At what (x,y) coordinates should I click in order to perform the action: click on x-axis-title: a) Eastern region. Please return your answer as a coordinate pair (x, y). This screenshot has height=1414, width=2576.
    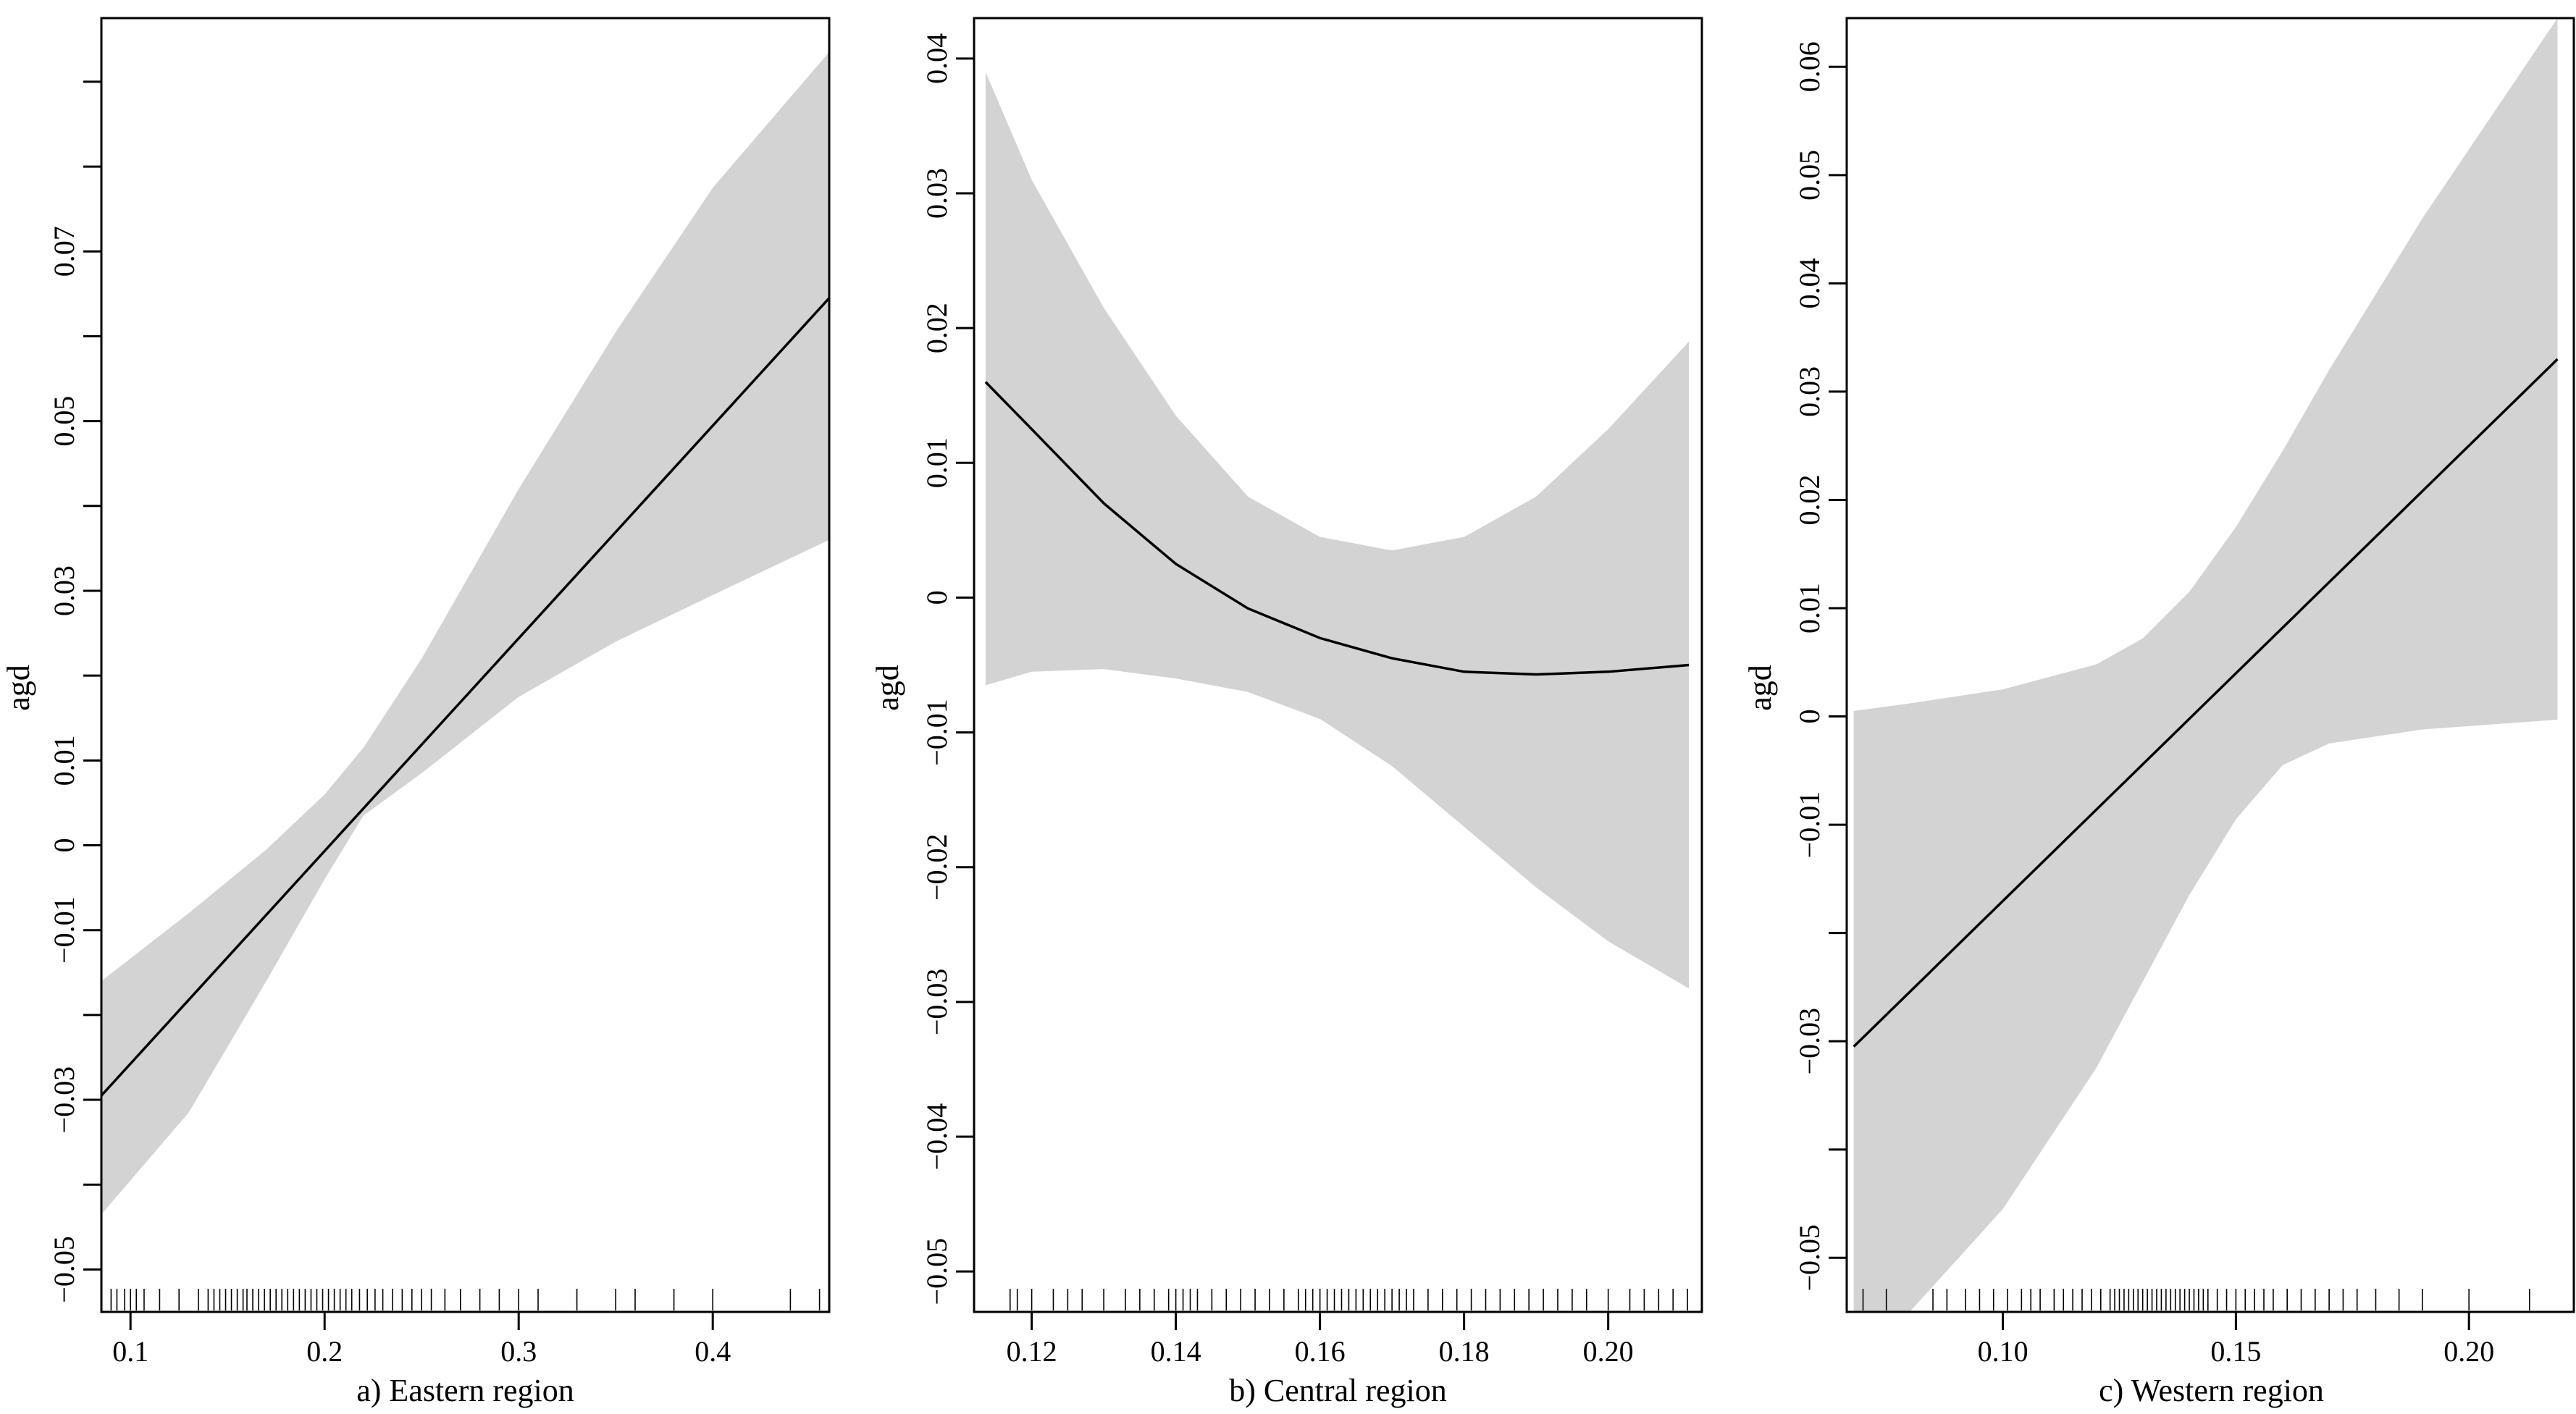
    Looking at the image, I should click on (465, 1390).